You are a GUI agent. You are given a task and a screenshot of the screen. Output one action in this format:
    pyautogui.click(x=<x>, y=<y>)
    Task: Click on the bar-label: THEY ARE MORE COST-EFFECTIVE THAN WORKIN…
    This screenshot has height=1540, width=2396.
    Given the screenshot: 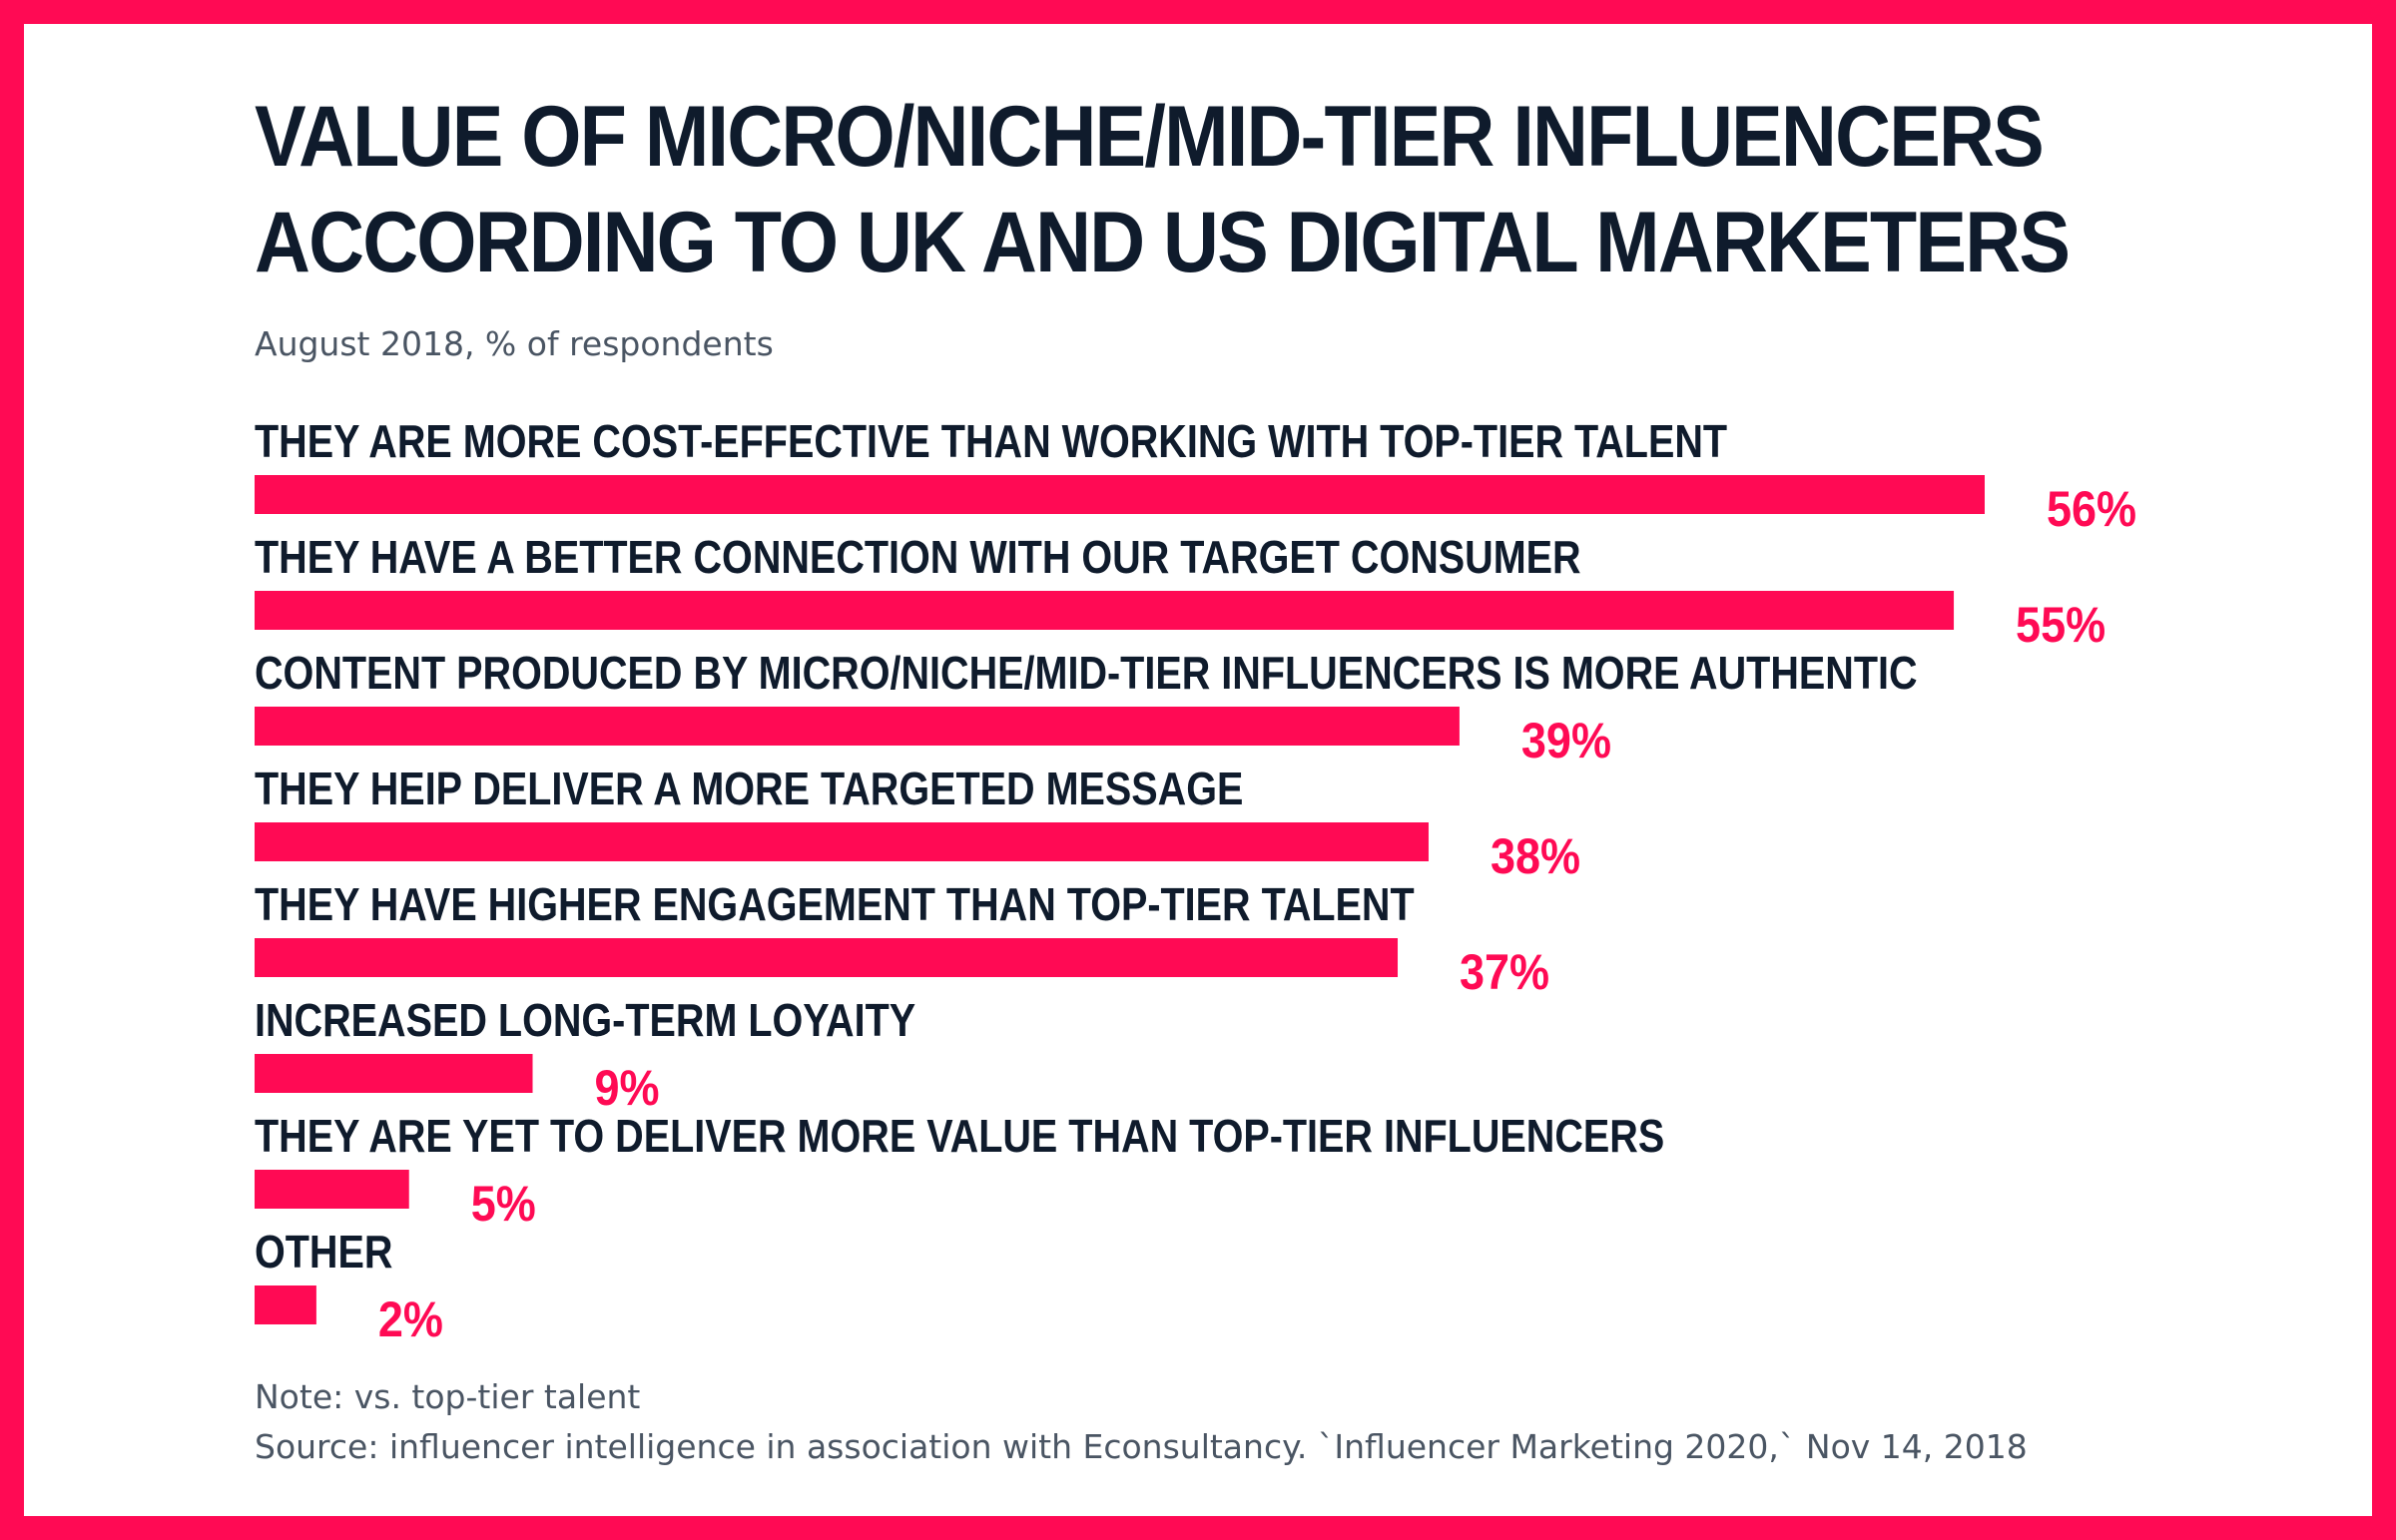 What is the action you would take?
    pyautogui.click(x=991, y=441)
    